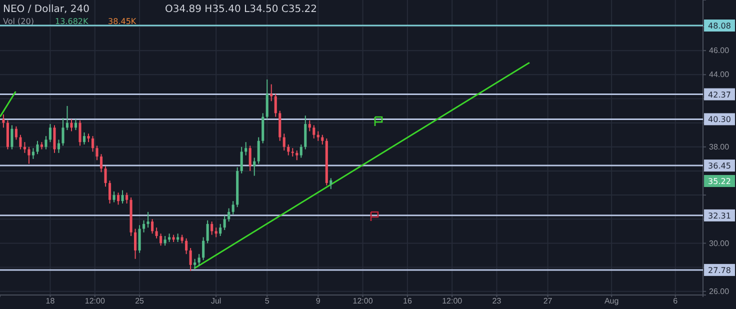  I want to click on ref-line-label: 40.30, so click(719, 119).